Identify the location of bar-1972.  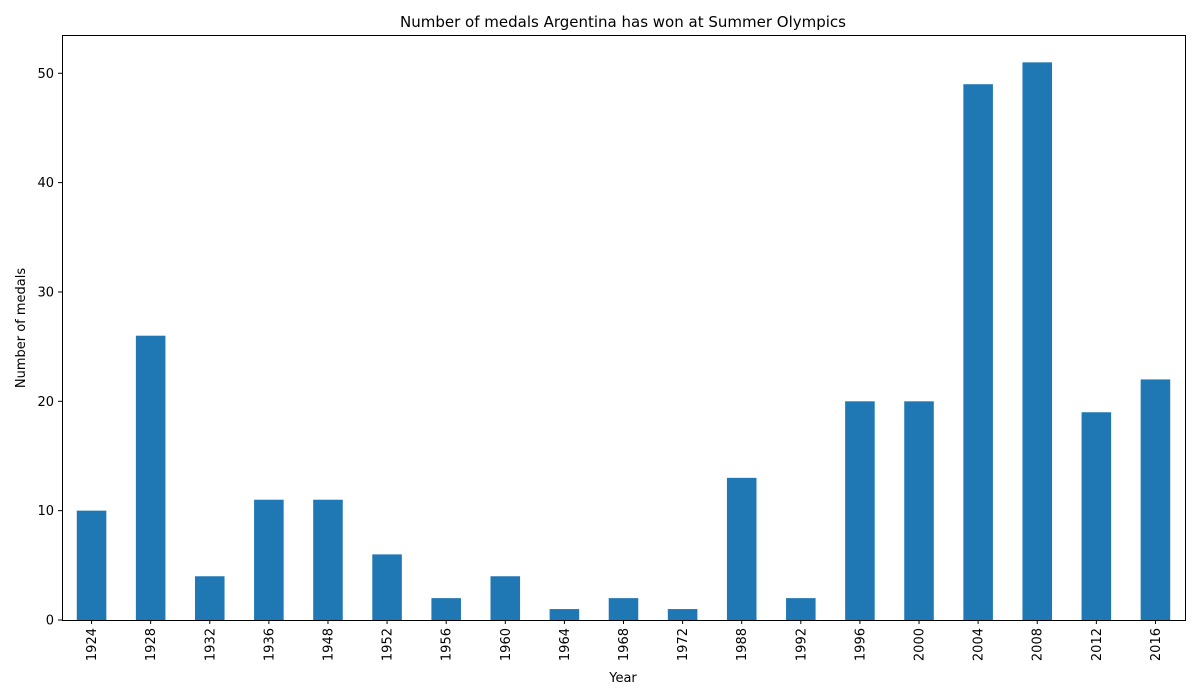
(682, 614).